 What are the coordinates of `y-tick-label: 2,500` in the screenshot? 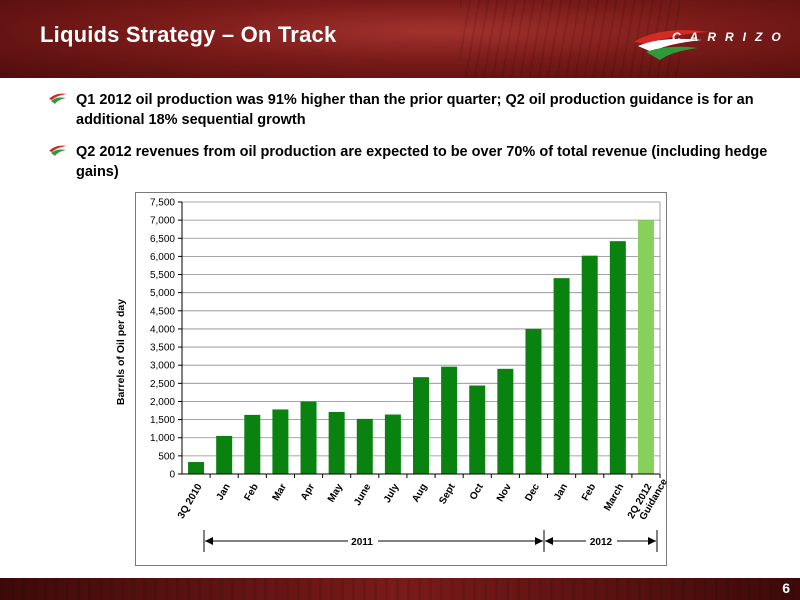 It's located at (162, 384).